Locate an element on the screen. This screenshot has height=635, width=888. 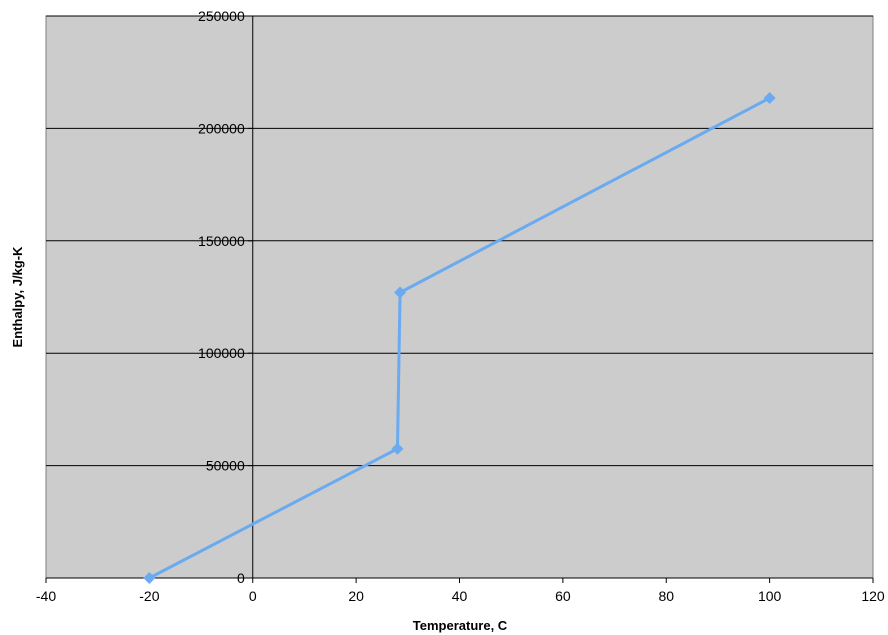
x-tick-label: 20 is located at coordinates (356, 596).